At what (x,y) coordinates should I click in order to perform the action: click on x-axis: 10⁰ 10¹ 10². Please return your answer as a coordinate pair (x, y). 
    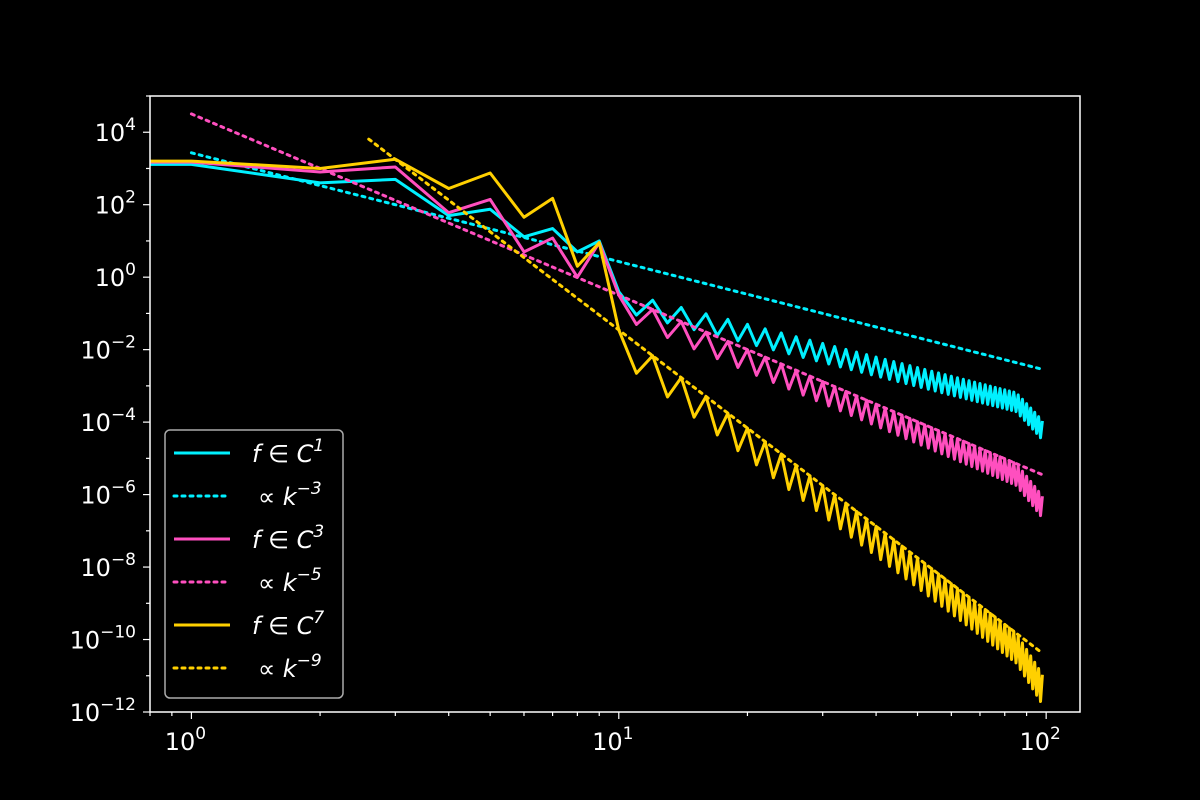
    Looking at the image, I should click on (605, 734).